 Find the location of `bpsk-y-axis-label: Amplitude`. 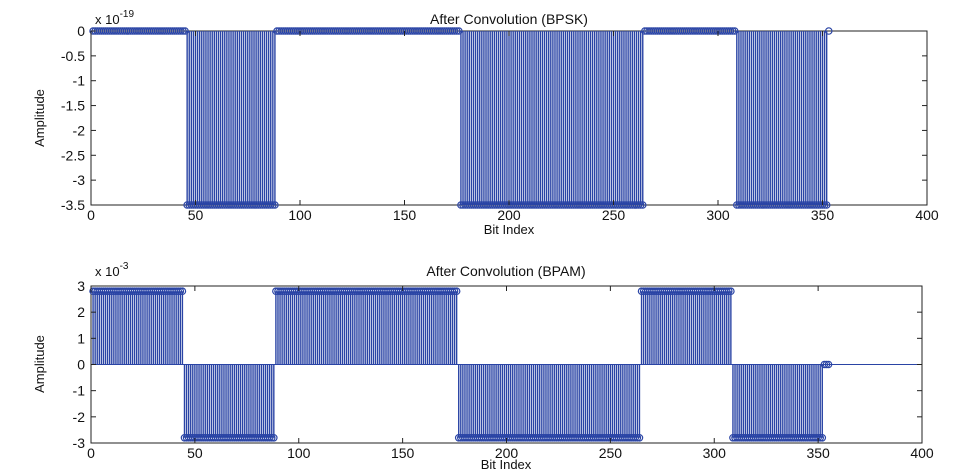

bpsk-y-axis-label: Amplitude is located at coordinates (39, 118).